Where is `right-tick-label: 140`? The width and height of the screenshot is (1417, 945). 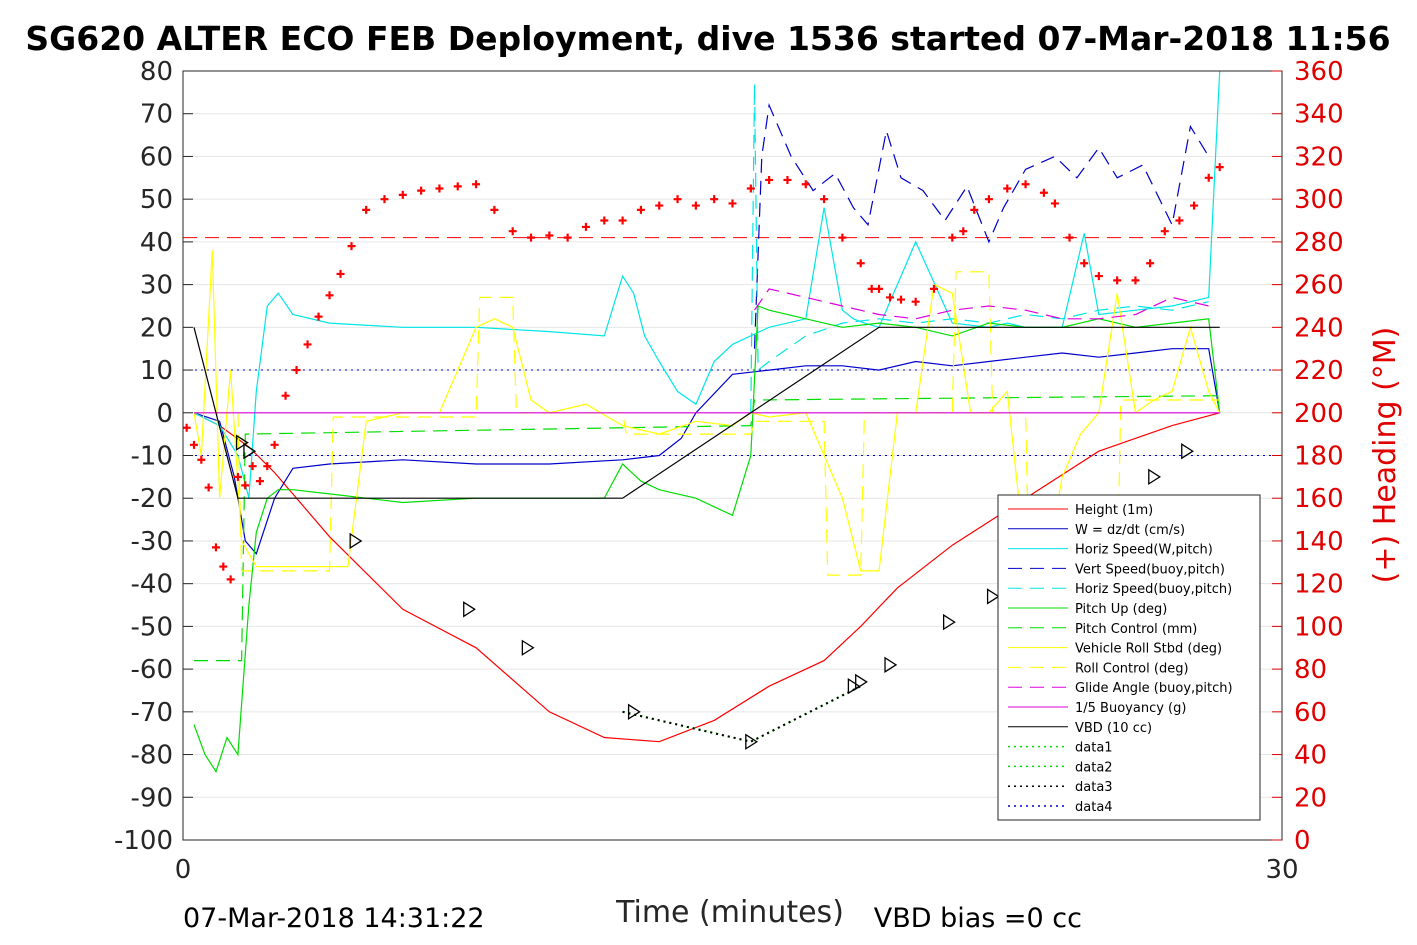
right-tick-label: 140 is located at coordinates (1319, 542).